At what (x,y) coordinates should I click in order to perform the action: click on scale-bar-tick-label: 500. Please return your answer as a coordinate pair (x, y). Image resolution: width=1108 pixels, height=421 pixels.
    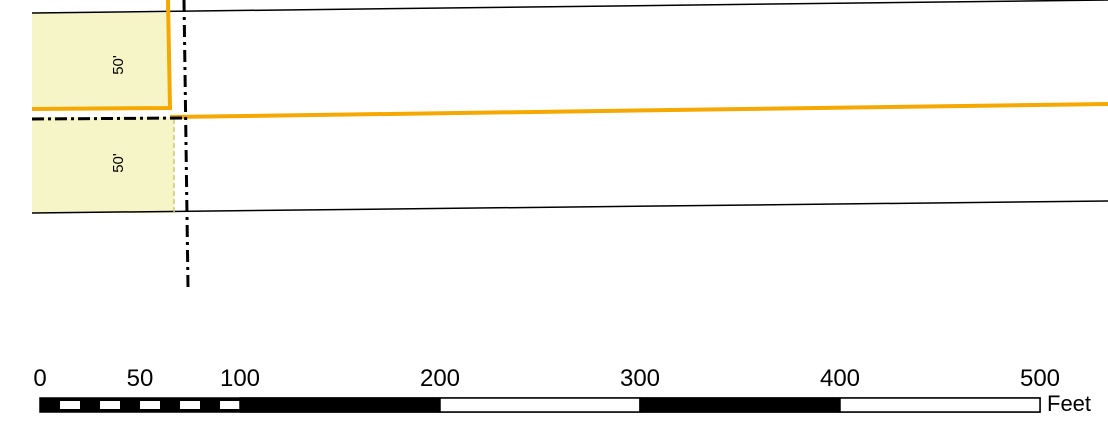
    Looking at the image, I should click on (1040, 378).